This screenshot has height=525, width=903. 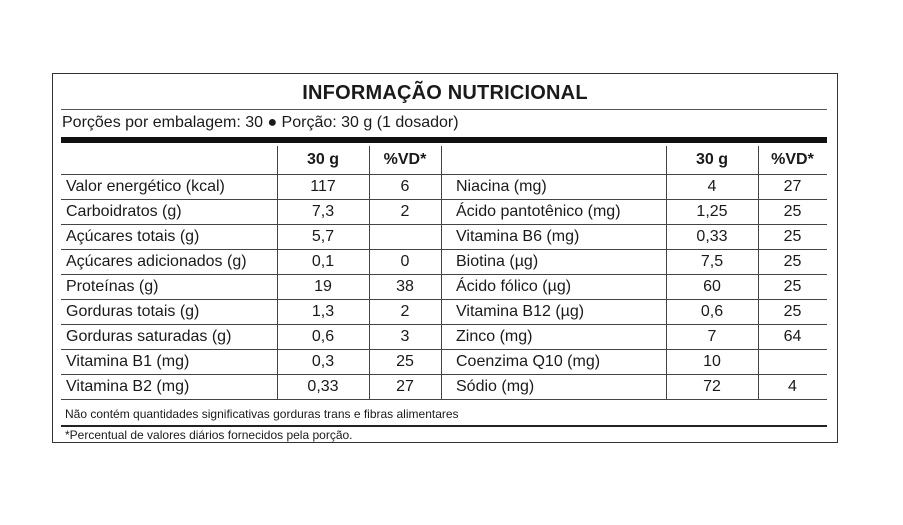 What do you see at coordinates (792, 386) in the screenshot?
I see `right-nutrient-dv: 4` at bounding box center [792, 386].